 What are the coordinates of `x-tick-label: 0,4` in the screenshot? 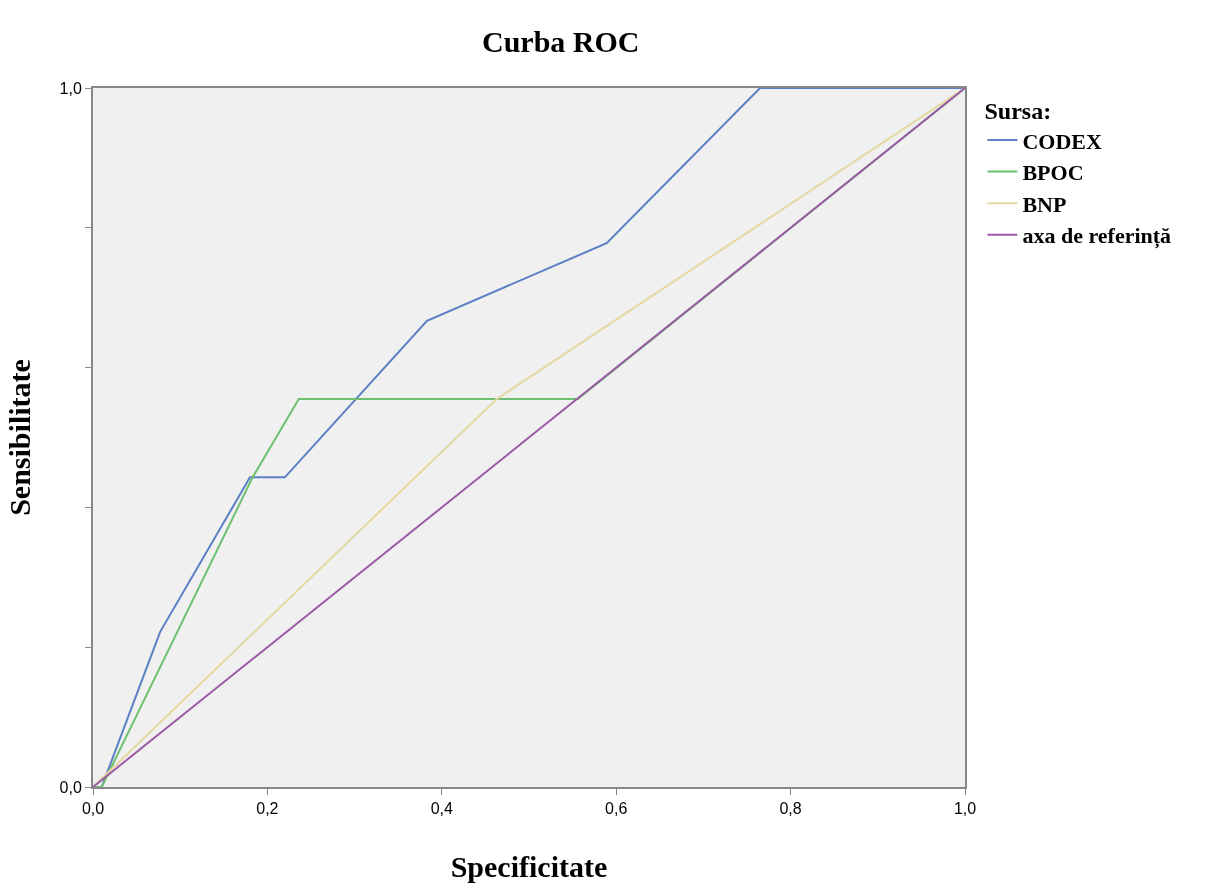 It's located at (442, 809).